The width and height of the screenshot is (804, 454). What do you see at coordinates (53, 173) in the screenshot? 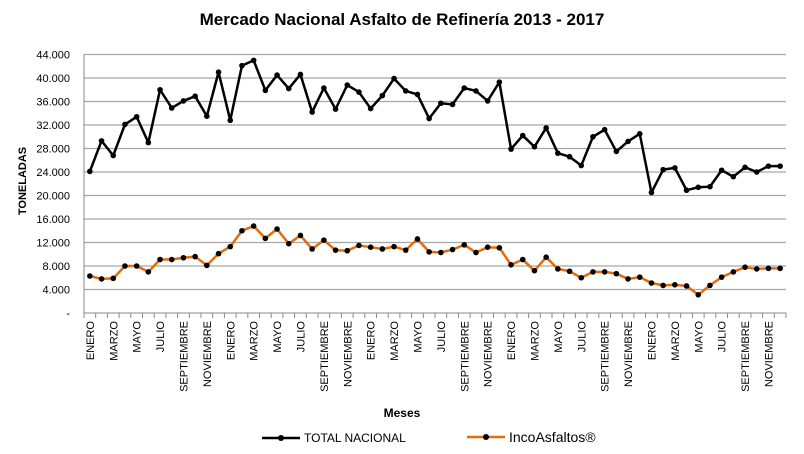
I see `y-tick-label: 24.000` at bounding box center [53, 173].